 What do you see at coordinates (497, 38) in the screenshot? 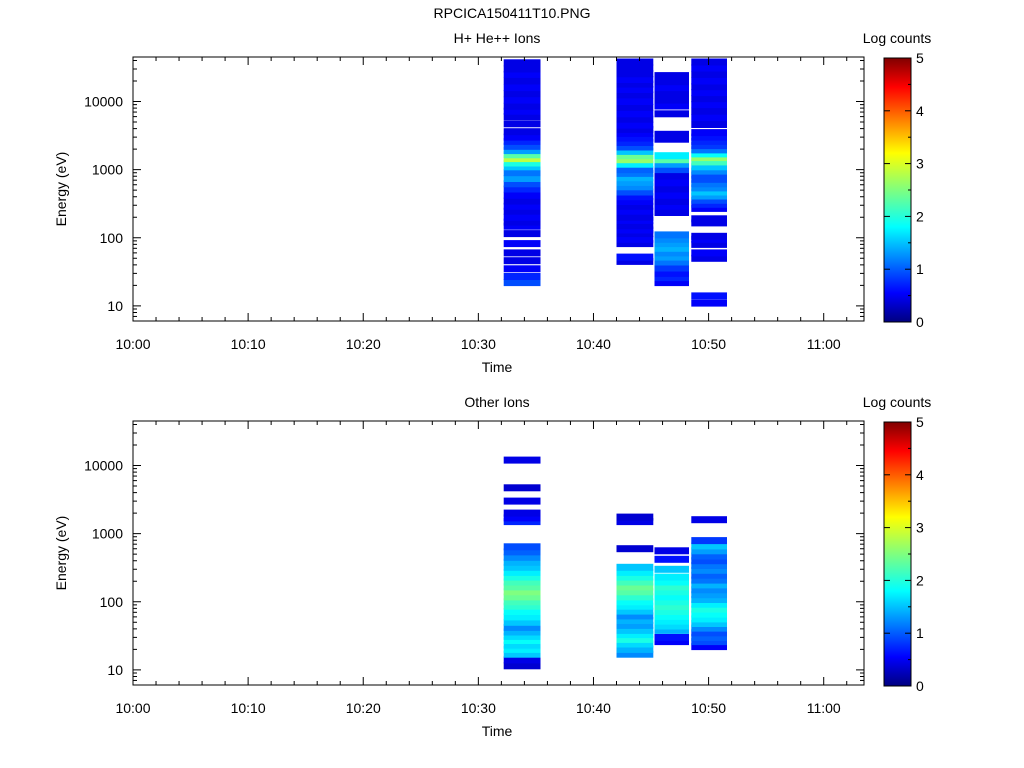
I see `panel-title: H+ He++ Ions` at bounding box center [497, 38].